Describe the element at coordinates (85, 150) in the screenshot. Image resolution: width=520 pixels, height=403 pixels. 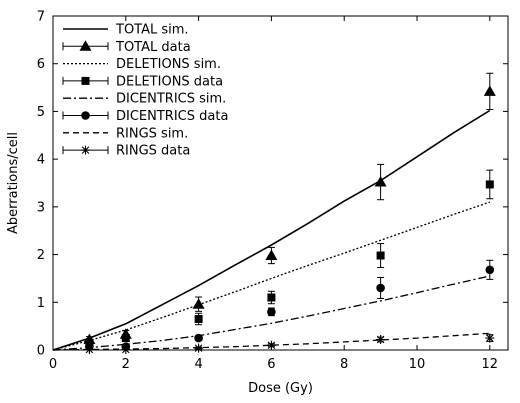
I see `legend-star-marker` at that location.